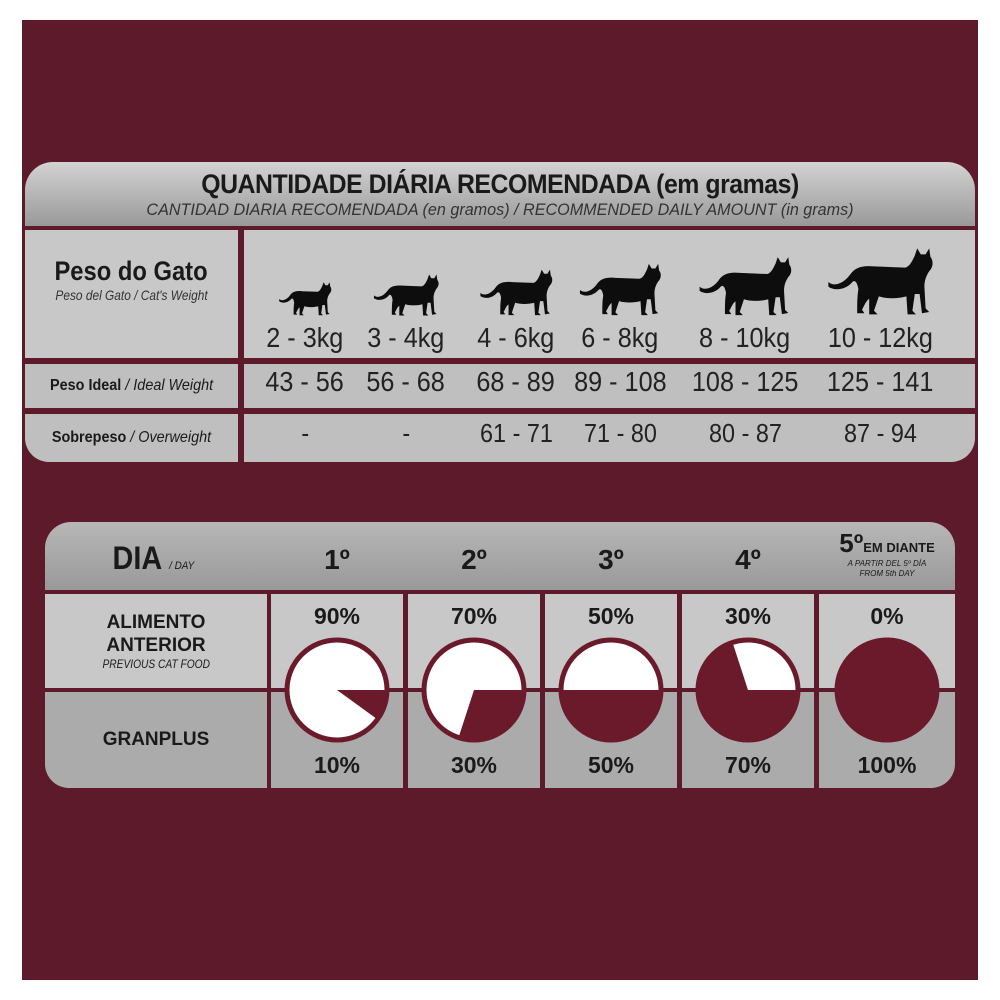  Describe the element at coordinates (748, 616) in the screenshot. I see `previous-food-percent: 30%` at that location.